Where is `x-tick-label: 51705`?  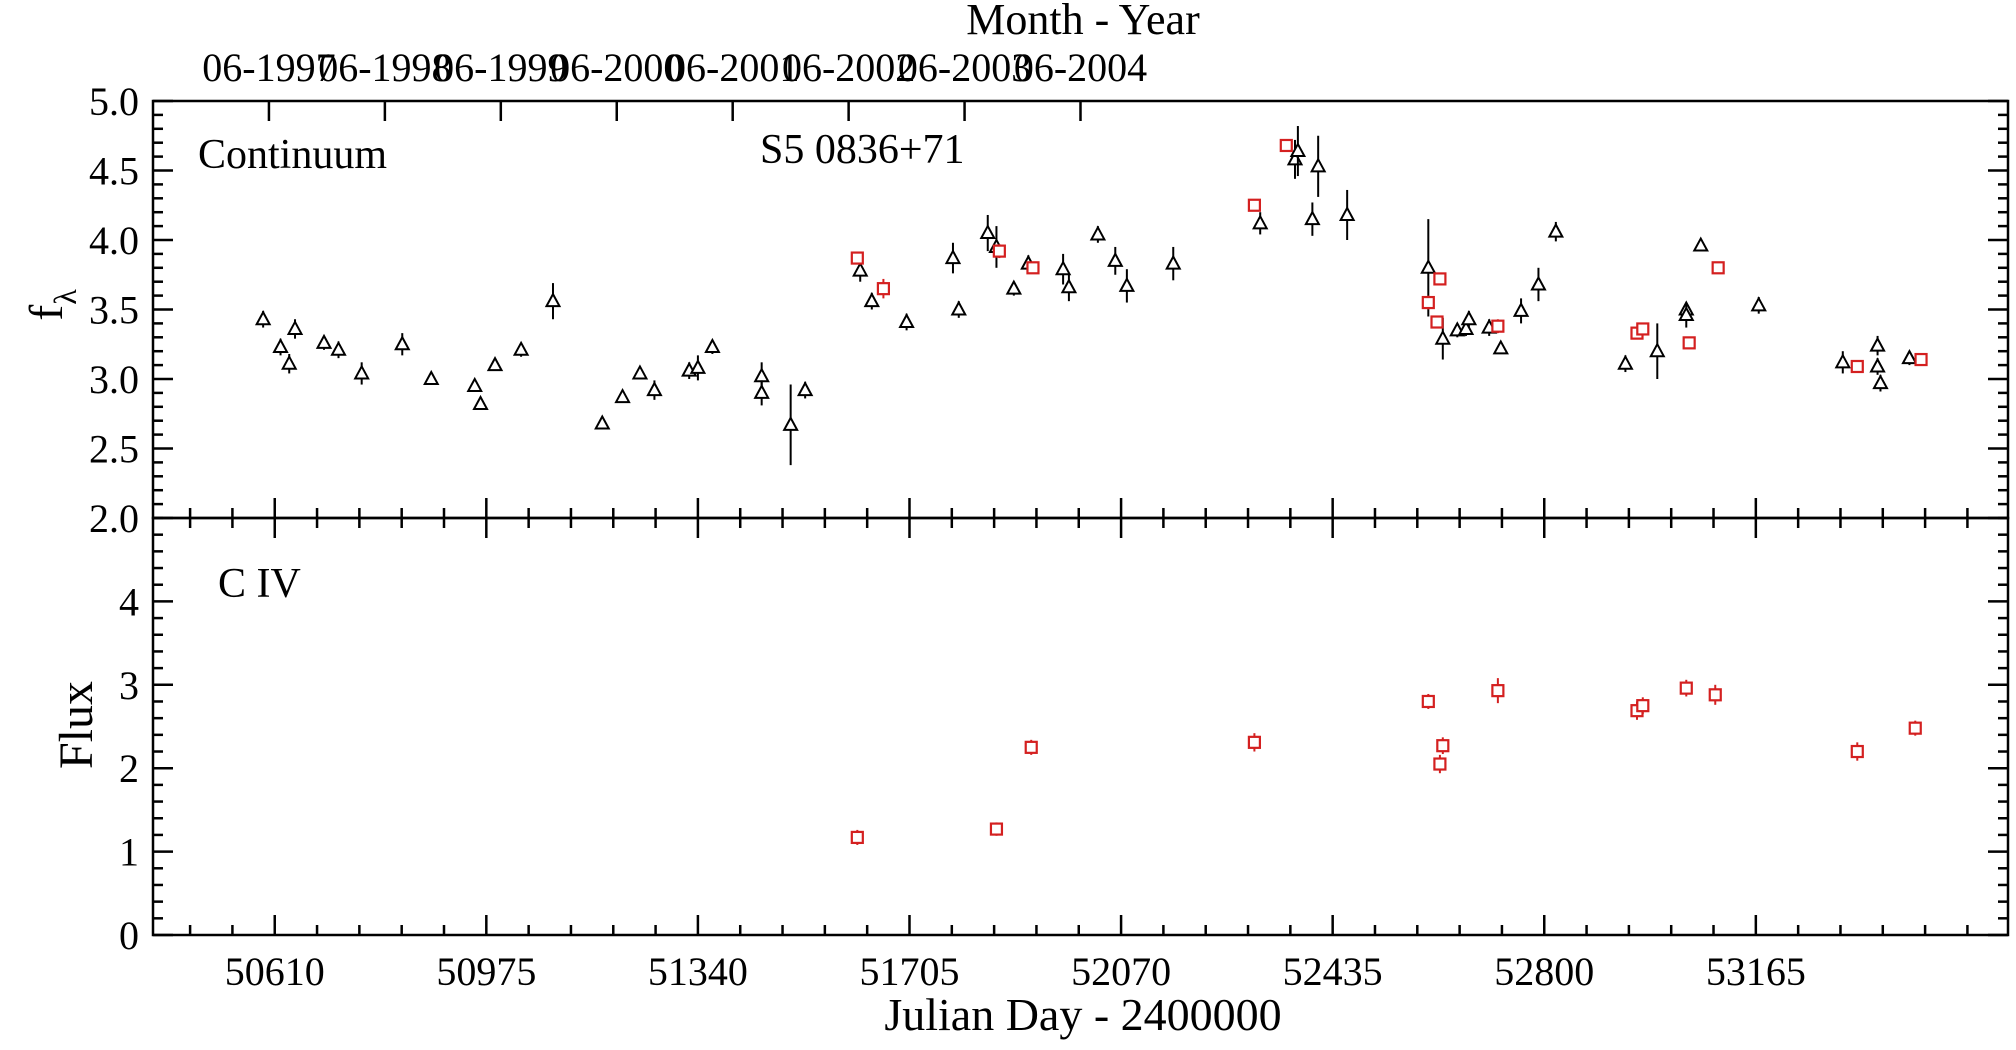
x-tick-label: 51705 is located at coordinates (909, 971).